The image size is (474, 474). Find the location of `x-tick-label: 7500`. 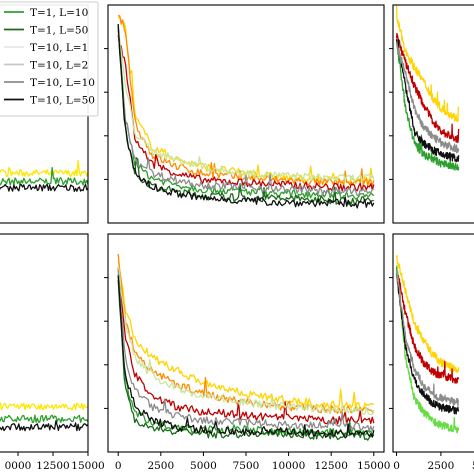

x-tick-label: 7500 is located at coordinates (246, 466).